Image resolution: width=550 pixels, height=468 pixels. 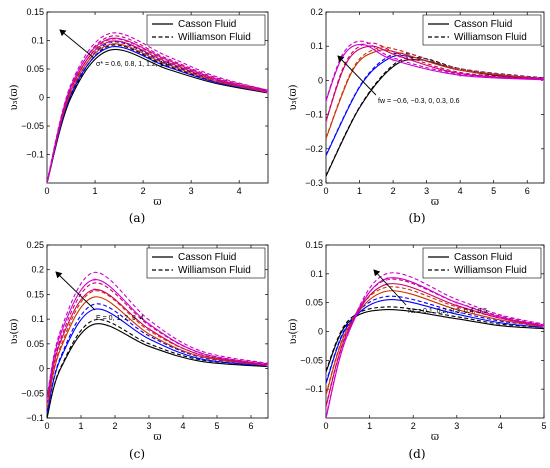 What do you see at coordinates (314, 149) in the screenshot?
I see `y-tick-label: −0.2` at bounding box center [314, 149].